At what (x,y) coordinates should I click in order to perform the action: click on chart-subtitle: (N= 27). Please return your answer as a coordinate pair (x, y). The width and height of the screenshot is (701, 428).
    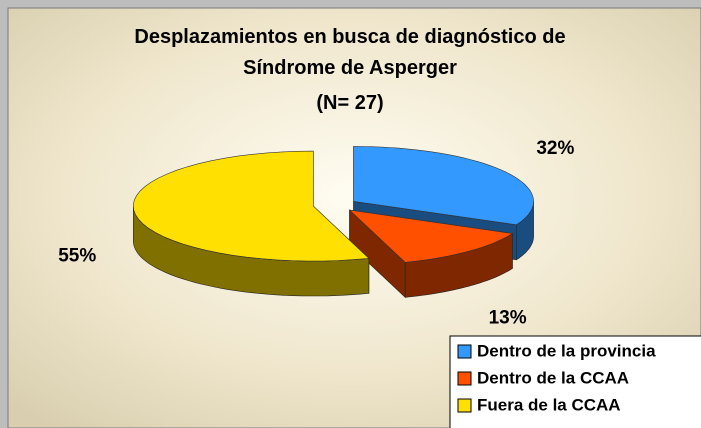
    Looking at the image, I should click on (350, 103).